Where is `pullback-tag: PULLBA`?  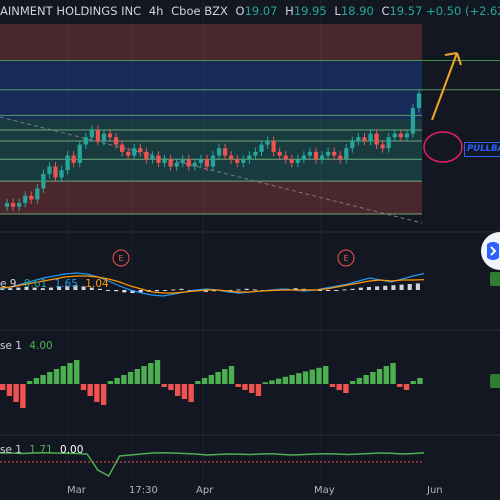 pullback-tag: PULLBA is located at coordinates (482, 149).